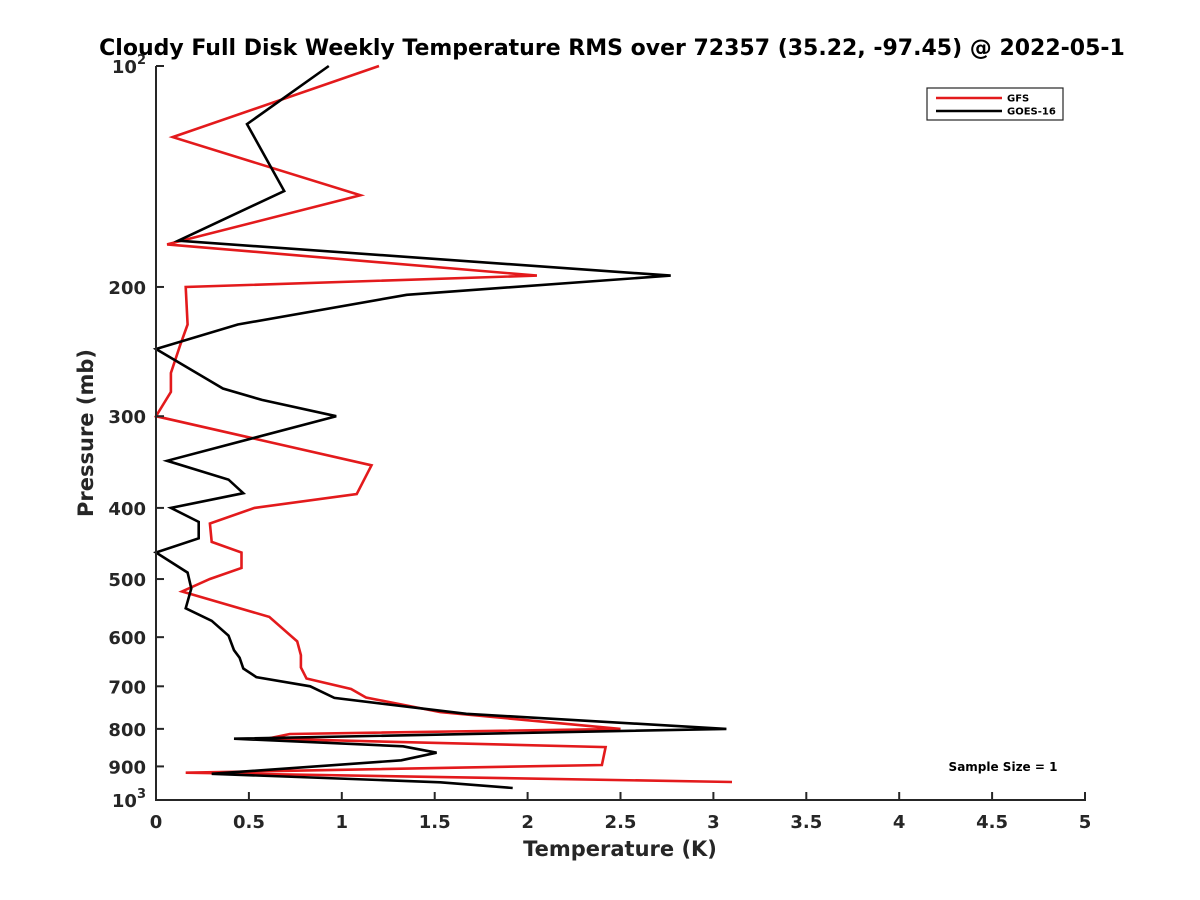  What do you see at coordinates (86, 433) in the screenshot?
I see `y-axis-title: Pressure (mb)` at bounding box center [86, 433].